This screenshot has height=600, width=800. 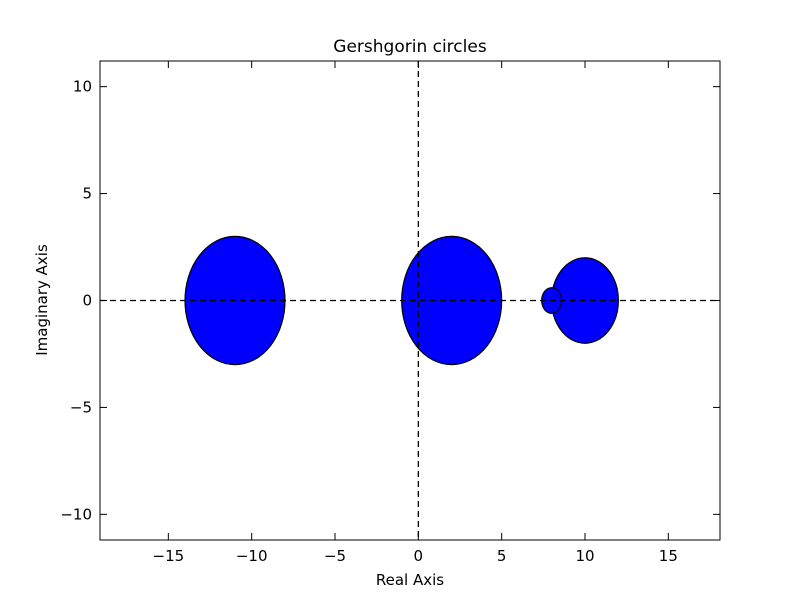 What do you see at coordinates (76, 514) in the screenshot?
I see `y-tick-label: −10` at bounding box center [76, 514].